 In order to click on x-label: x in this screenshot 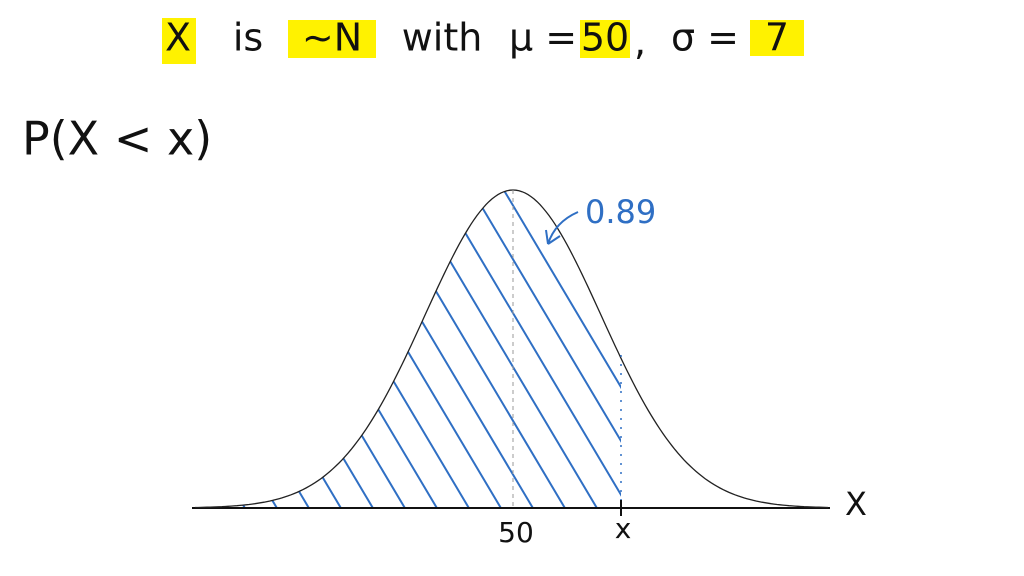, I will do `click(623, 528)`.